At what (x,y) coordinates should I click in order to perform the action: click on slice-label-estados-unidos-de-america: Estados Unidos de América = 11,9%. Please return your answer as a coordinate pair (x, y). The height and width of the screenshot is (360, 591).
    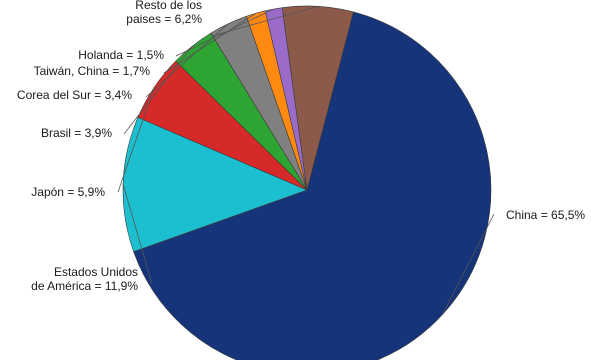
    Looking at the image, I should click on (84, 279).